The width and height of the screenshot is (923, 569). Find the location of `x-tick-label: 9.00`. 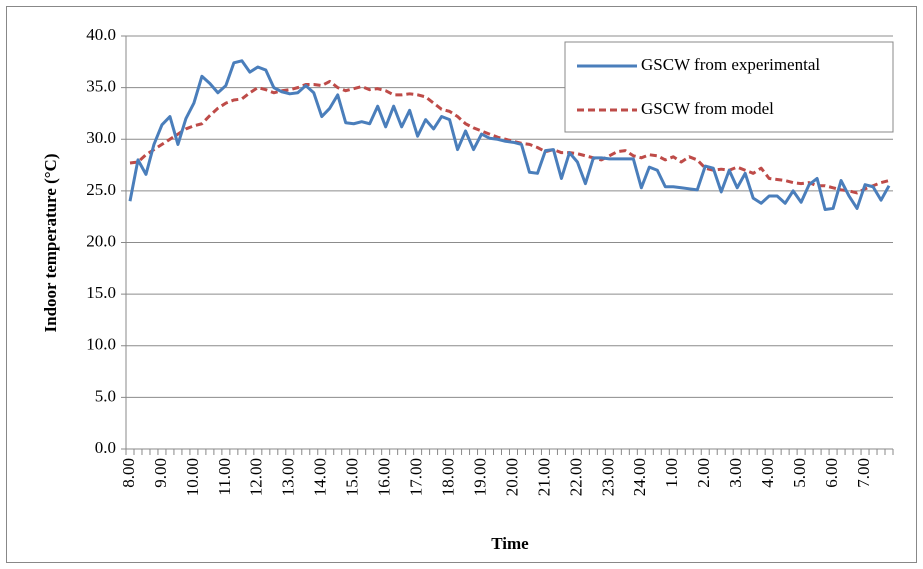

x-tick-label: 9.00 is located at coordinates (160, 473).